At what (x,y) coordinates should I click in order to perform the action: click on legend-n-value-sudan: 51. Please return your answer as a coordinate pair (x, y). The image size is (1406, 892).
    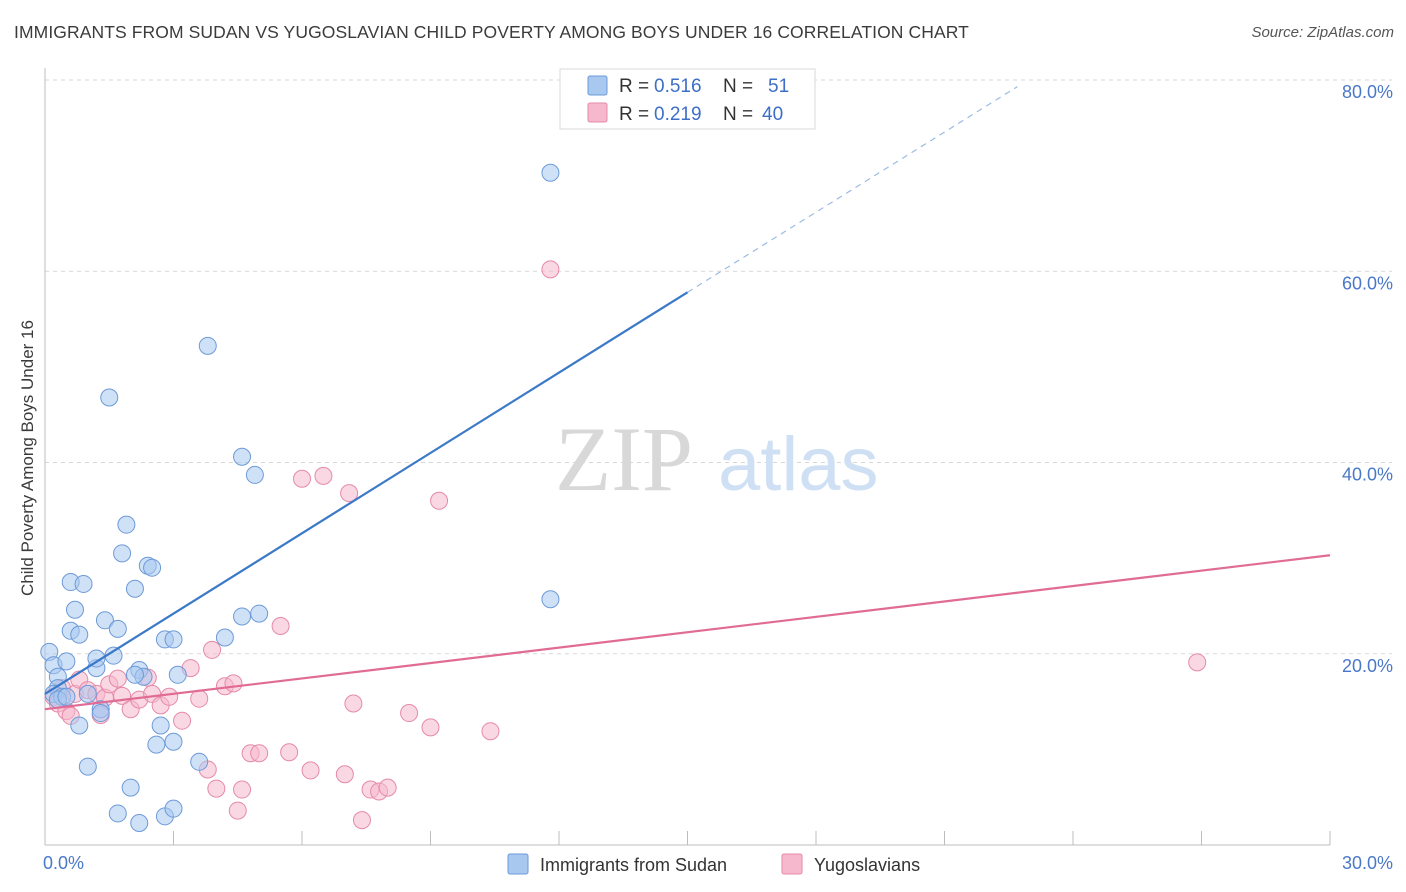
    Looking at the image, I should click on (778, 86).